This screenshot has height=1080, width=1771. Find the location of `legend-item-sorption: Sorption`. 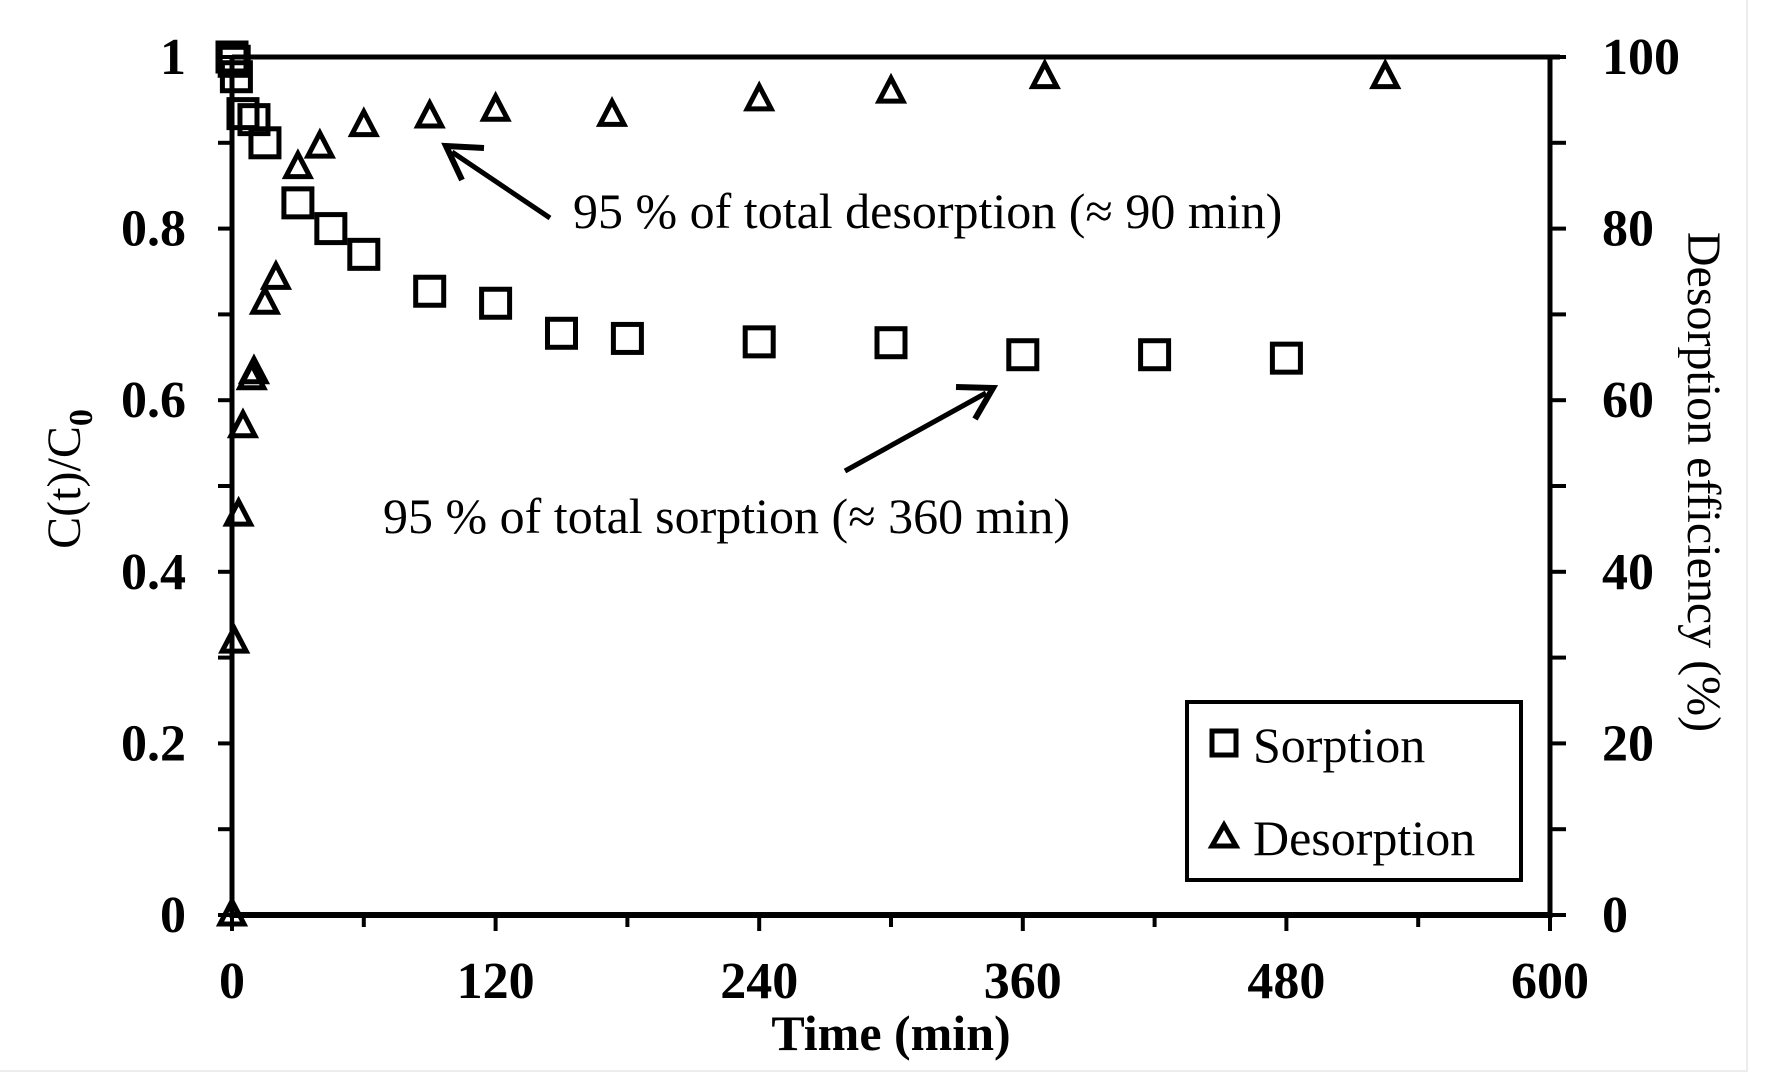

legend-item-sorption: Sorption is located at coordinates (1317, 745).